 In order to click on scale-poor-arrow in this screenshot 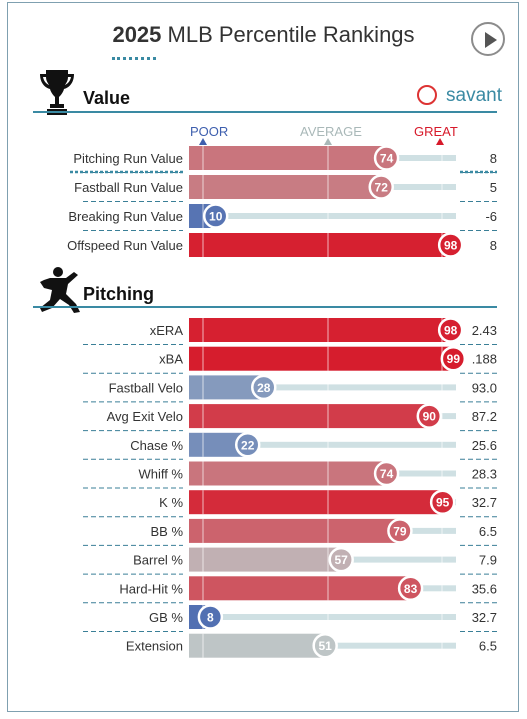, I will do `click(203, 141)`.